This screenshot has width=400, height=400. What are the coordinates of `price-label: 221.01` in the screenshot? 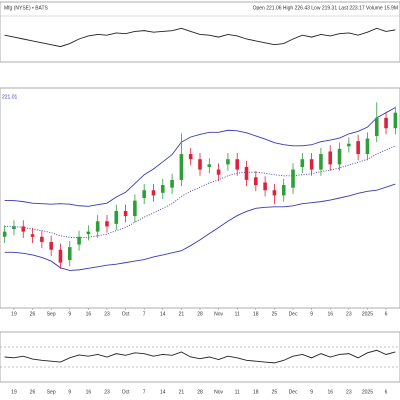 It's located at (10, 97).